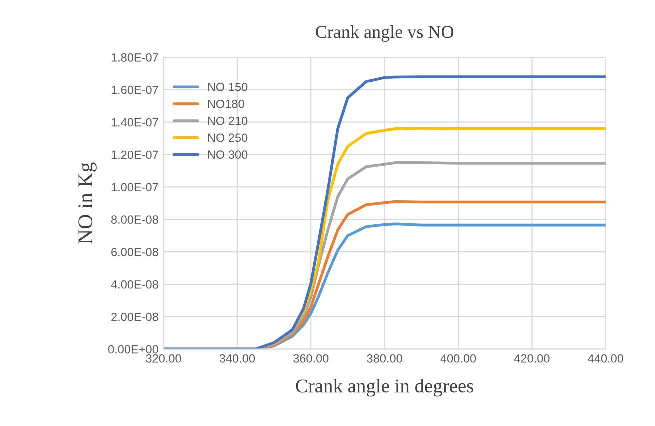  I want to click on x-tick-label: 420.00, so click(532, 358).